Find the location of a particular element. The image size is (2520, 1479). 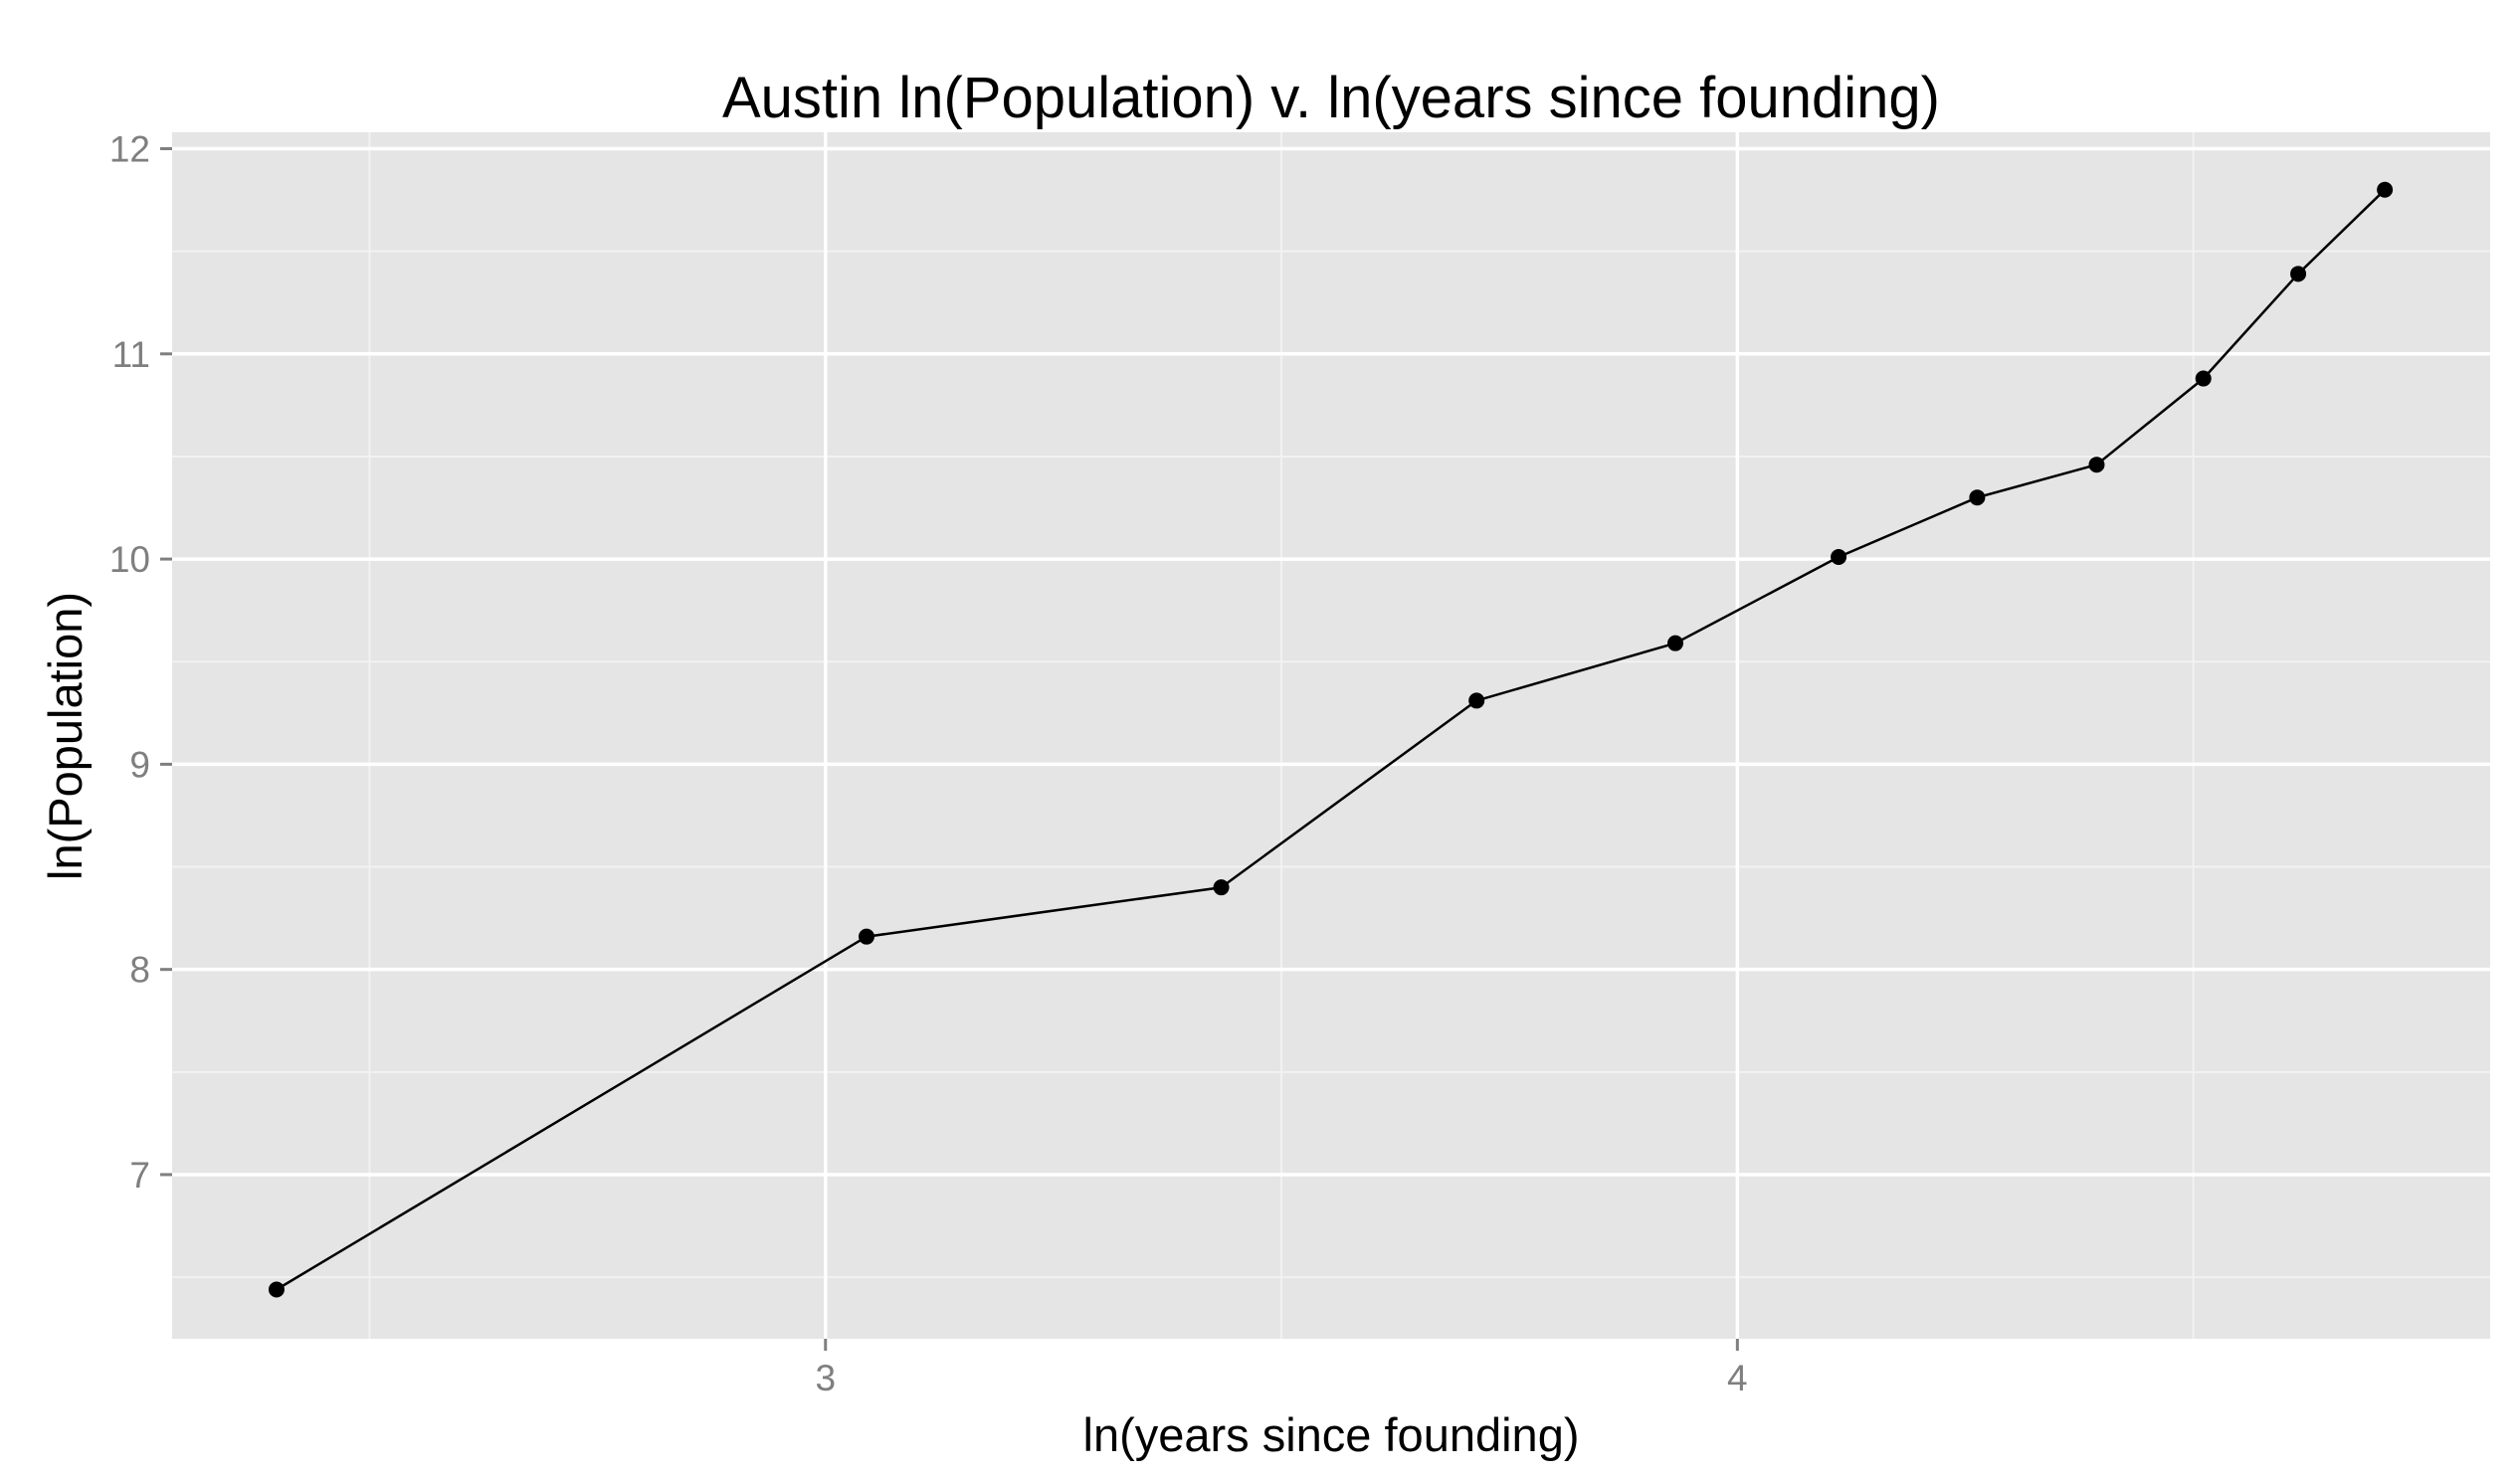

x-tick-label: 3 is located at coordinates (825, 1378).